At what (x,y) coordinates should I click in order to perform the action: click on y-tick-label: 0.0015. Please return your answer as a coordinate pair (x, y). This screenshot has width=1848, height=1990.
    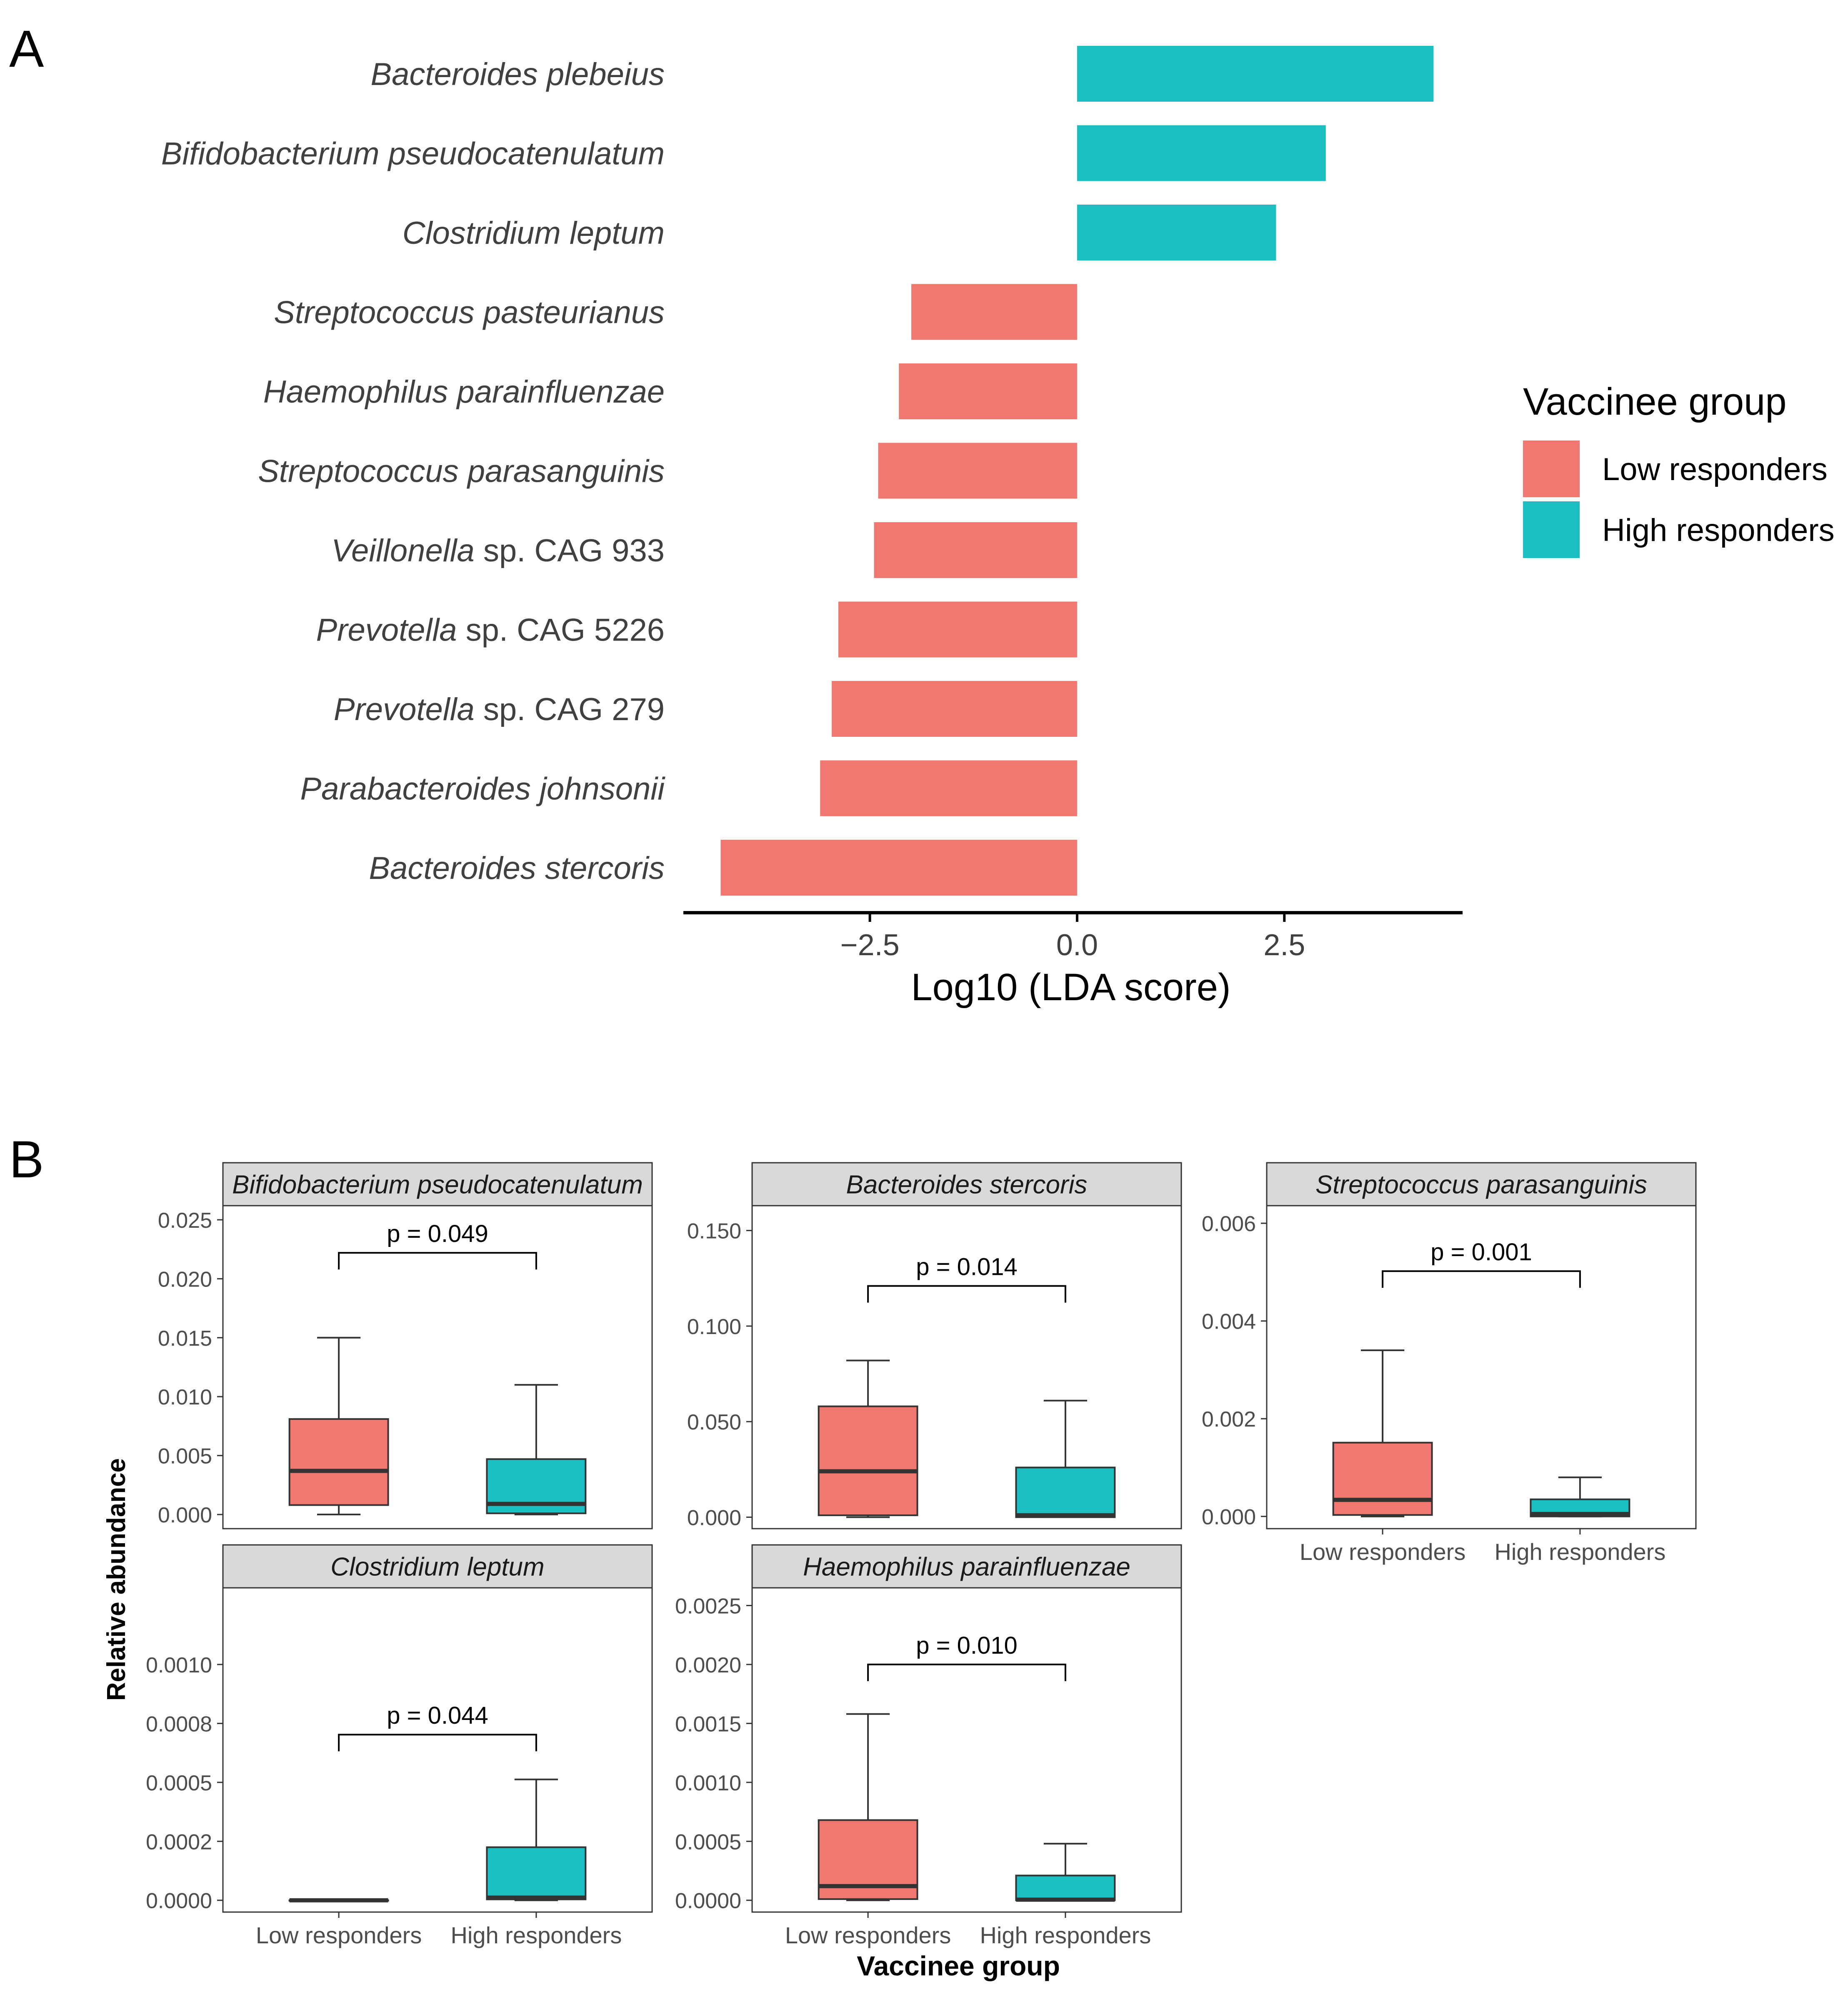
    Looking at the image, I should click on (708, 1724).